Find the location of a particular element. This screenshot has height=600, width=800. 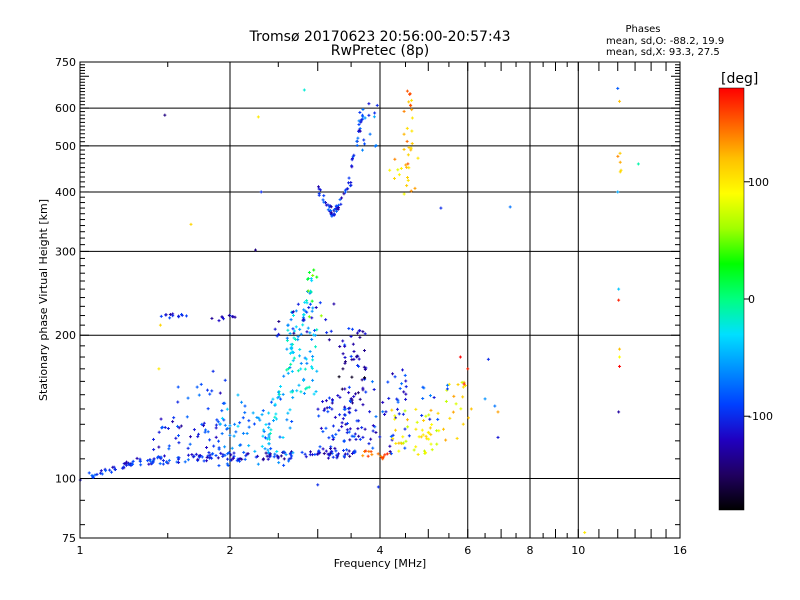

y-tick-label: 200 is located at coordinates (65, 335).